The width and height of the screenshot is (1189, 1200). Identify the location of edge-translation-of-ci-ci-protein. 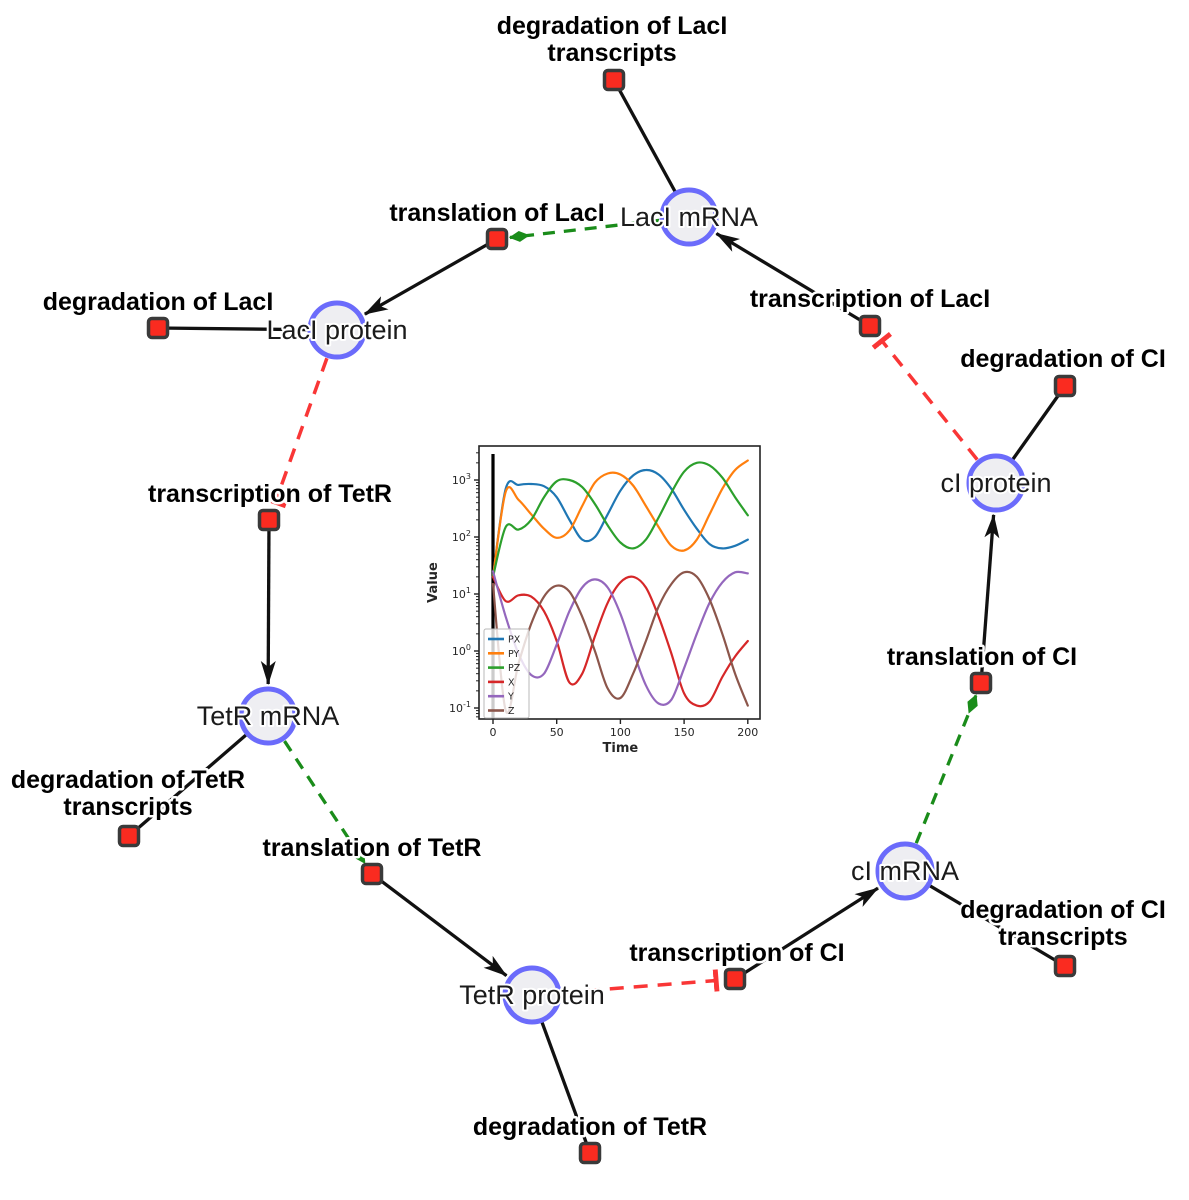
(989, 598).